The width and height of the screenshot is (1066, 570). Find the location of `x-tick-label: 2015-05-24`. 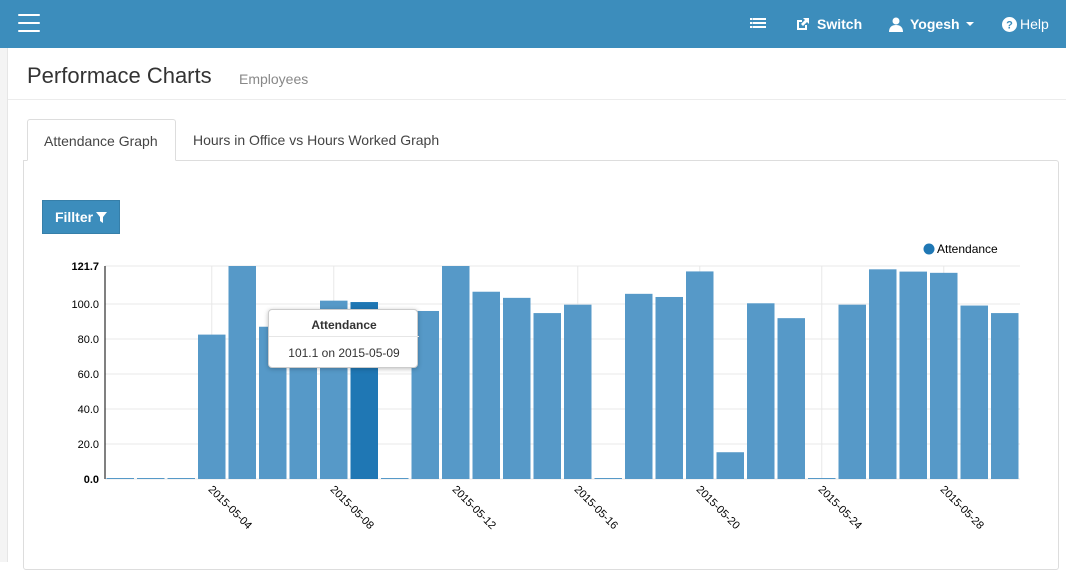

x-tick-label: 2015-05-24 is located at coordinates (840, 508).